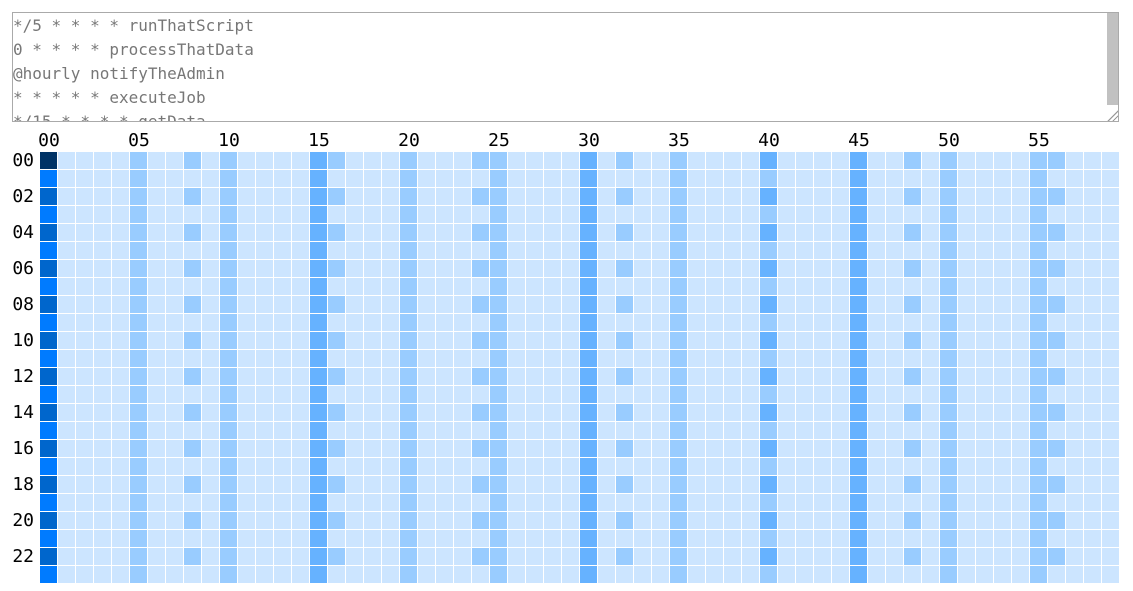  Describe the element at coordinates (49, 140) in the screenshot. I see `minute-label: 00` at that location.